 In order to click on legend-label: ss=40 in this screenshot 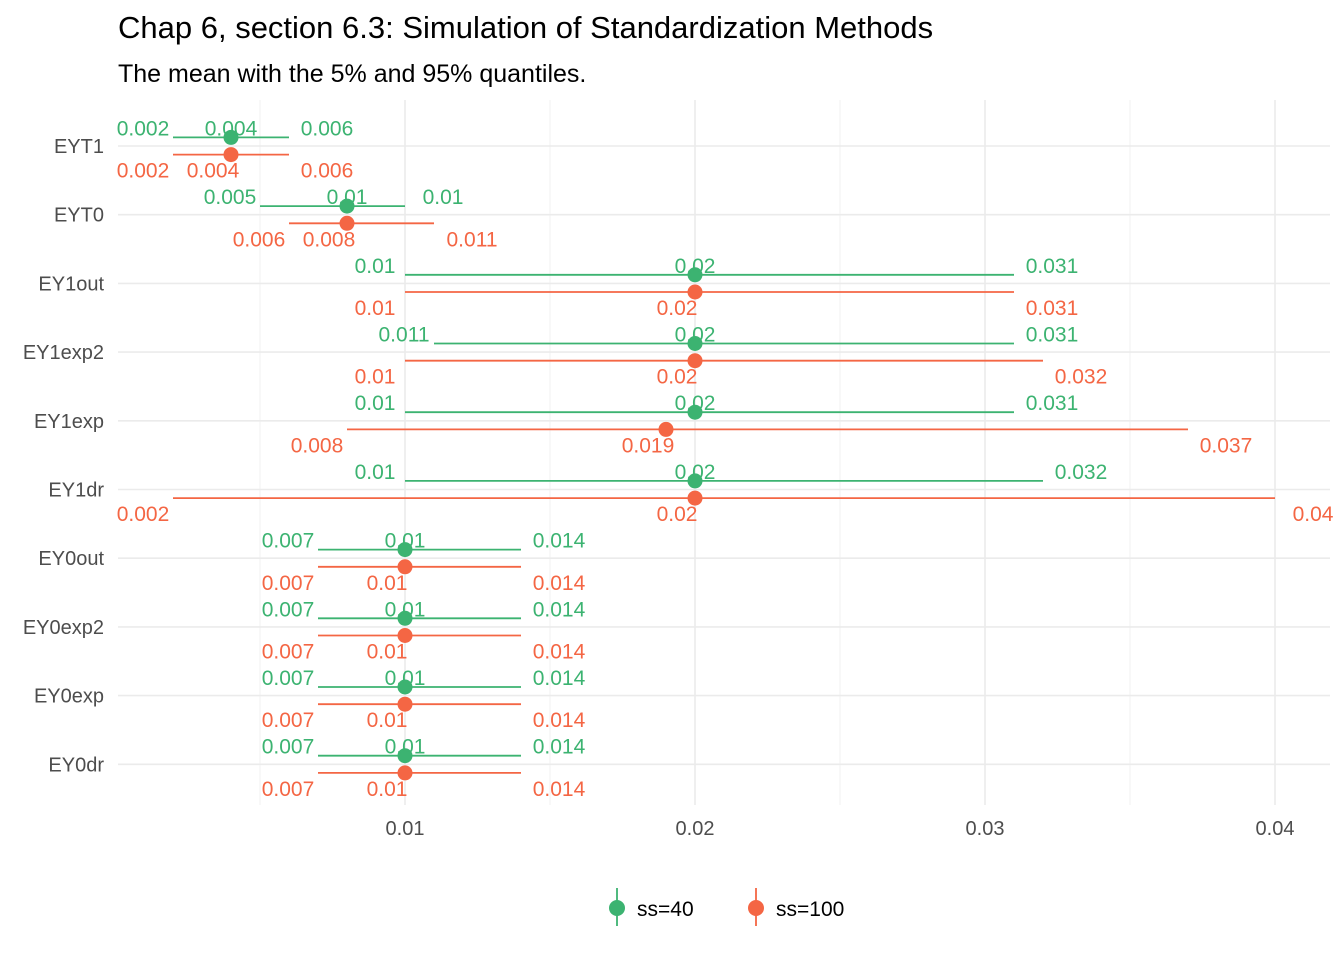, I will do `click(665, 909)`.